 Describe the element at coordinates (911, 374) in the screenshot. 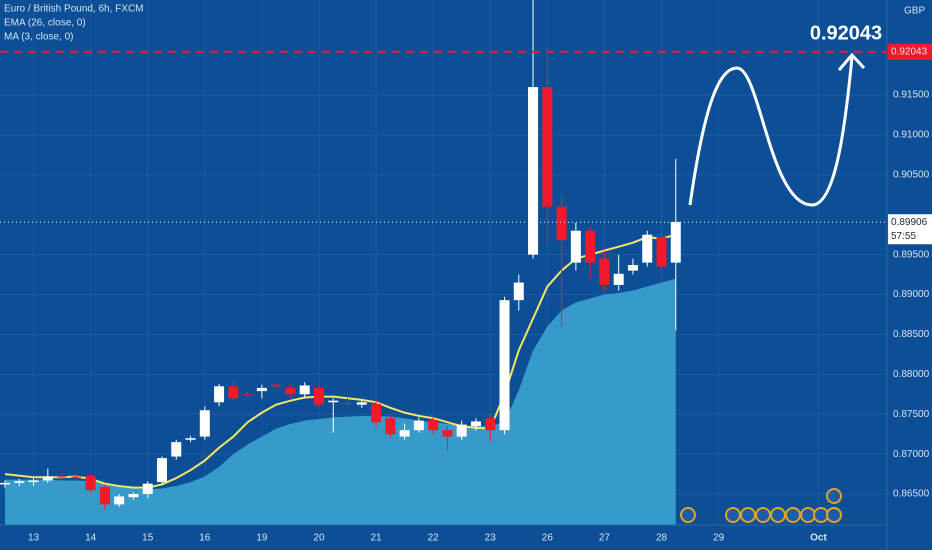

I see `y-tick-label: 0.88000` at that location.